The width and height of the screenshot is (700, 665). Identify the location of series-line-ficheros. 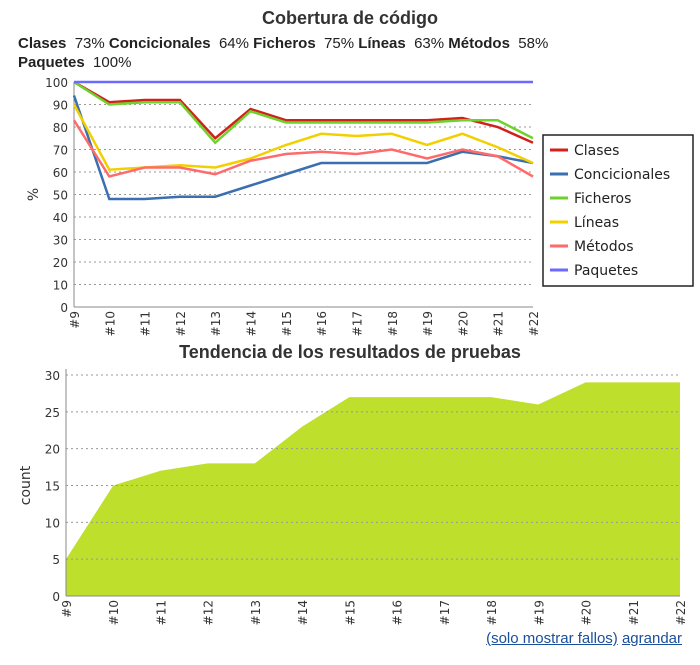
(303, 112).